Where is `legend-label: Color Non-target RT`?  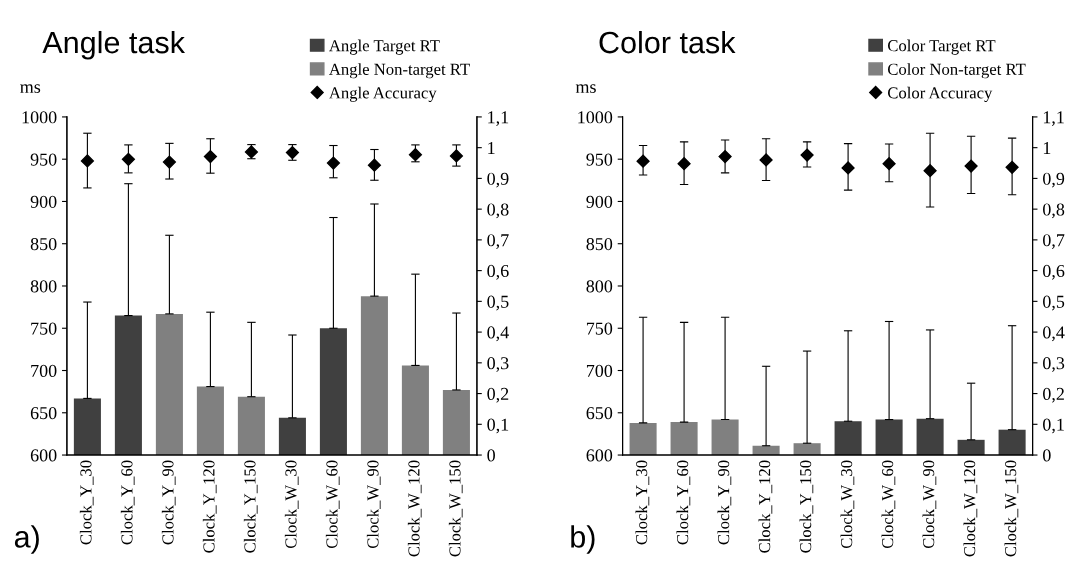 legend-label: Color Non-target RT is located at coordinates (956, 71).